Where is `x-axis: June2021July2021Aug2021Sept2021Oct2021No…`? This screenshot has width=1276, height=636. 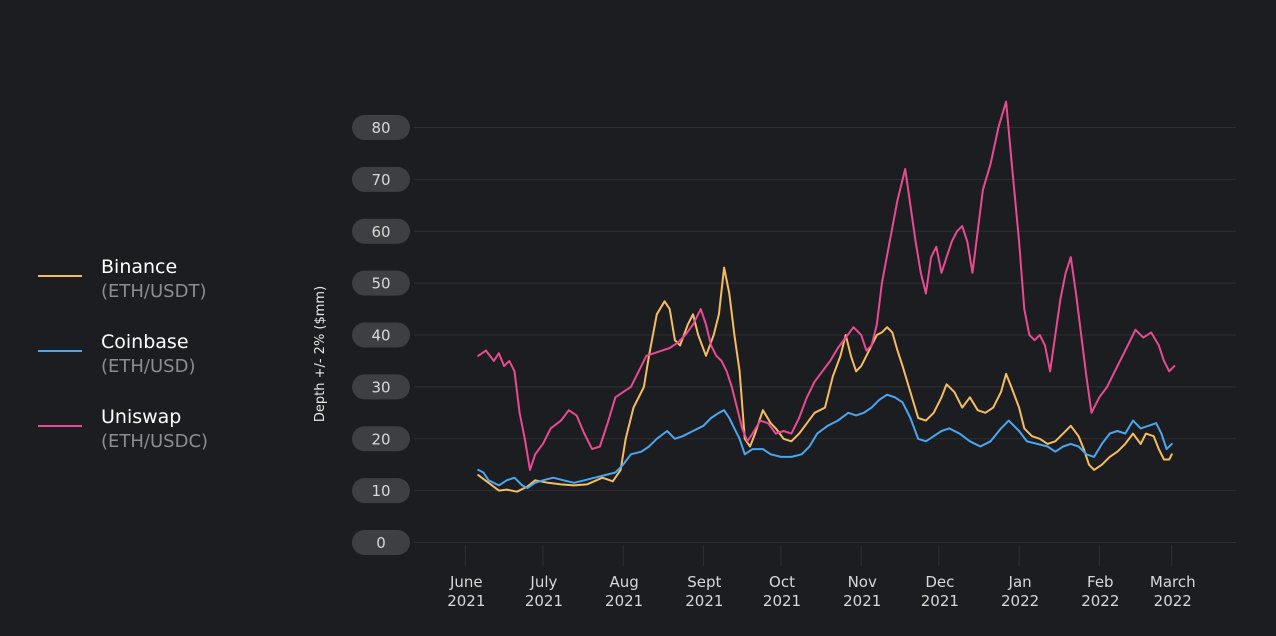
x-axis: June2021July2021Aug2021Sept2021Oct2021No… is located at coordinates (821, 577).